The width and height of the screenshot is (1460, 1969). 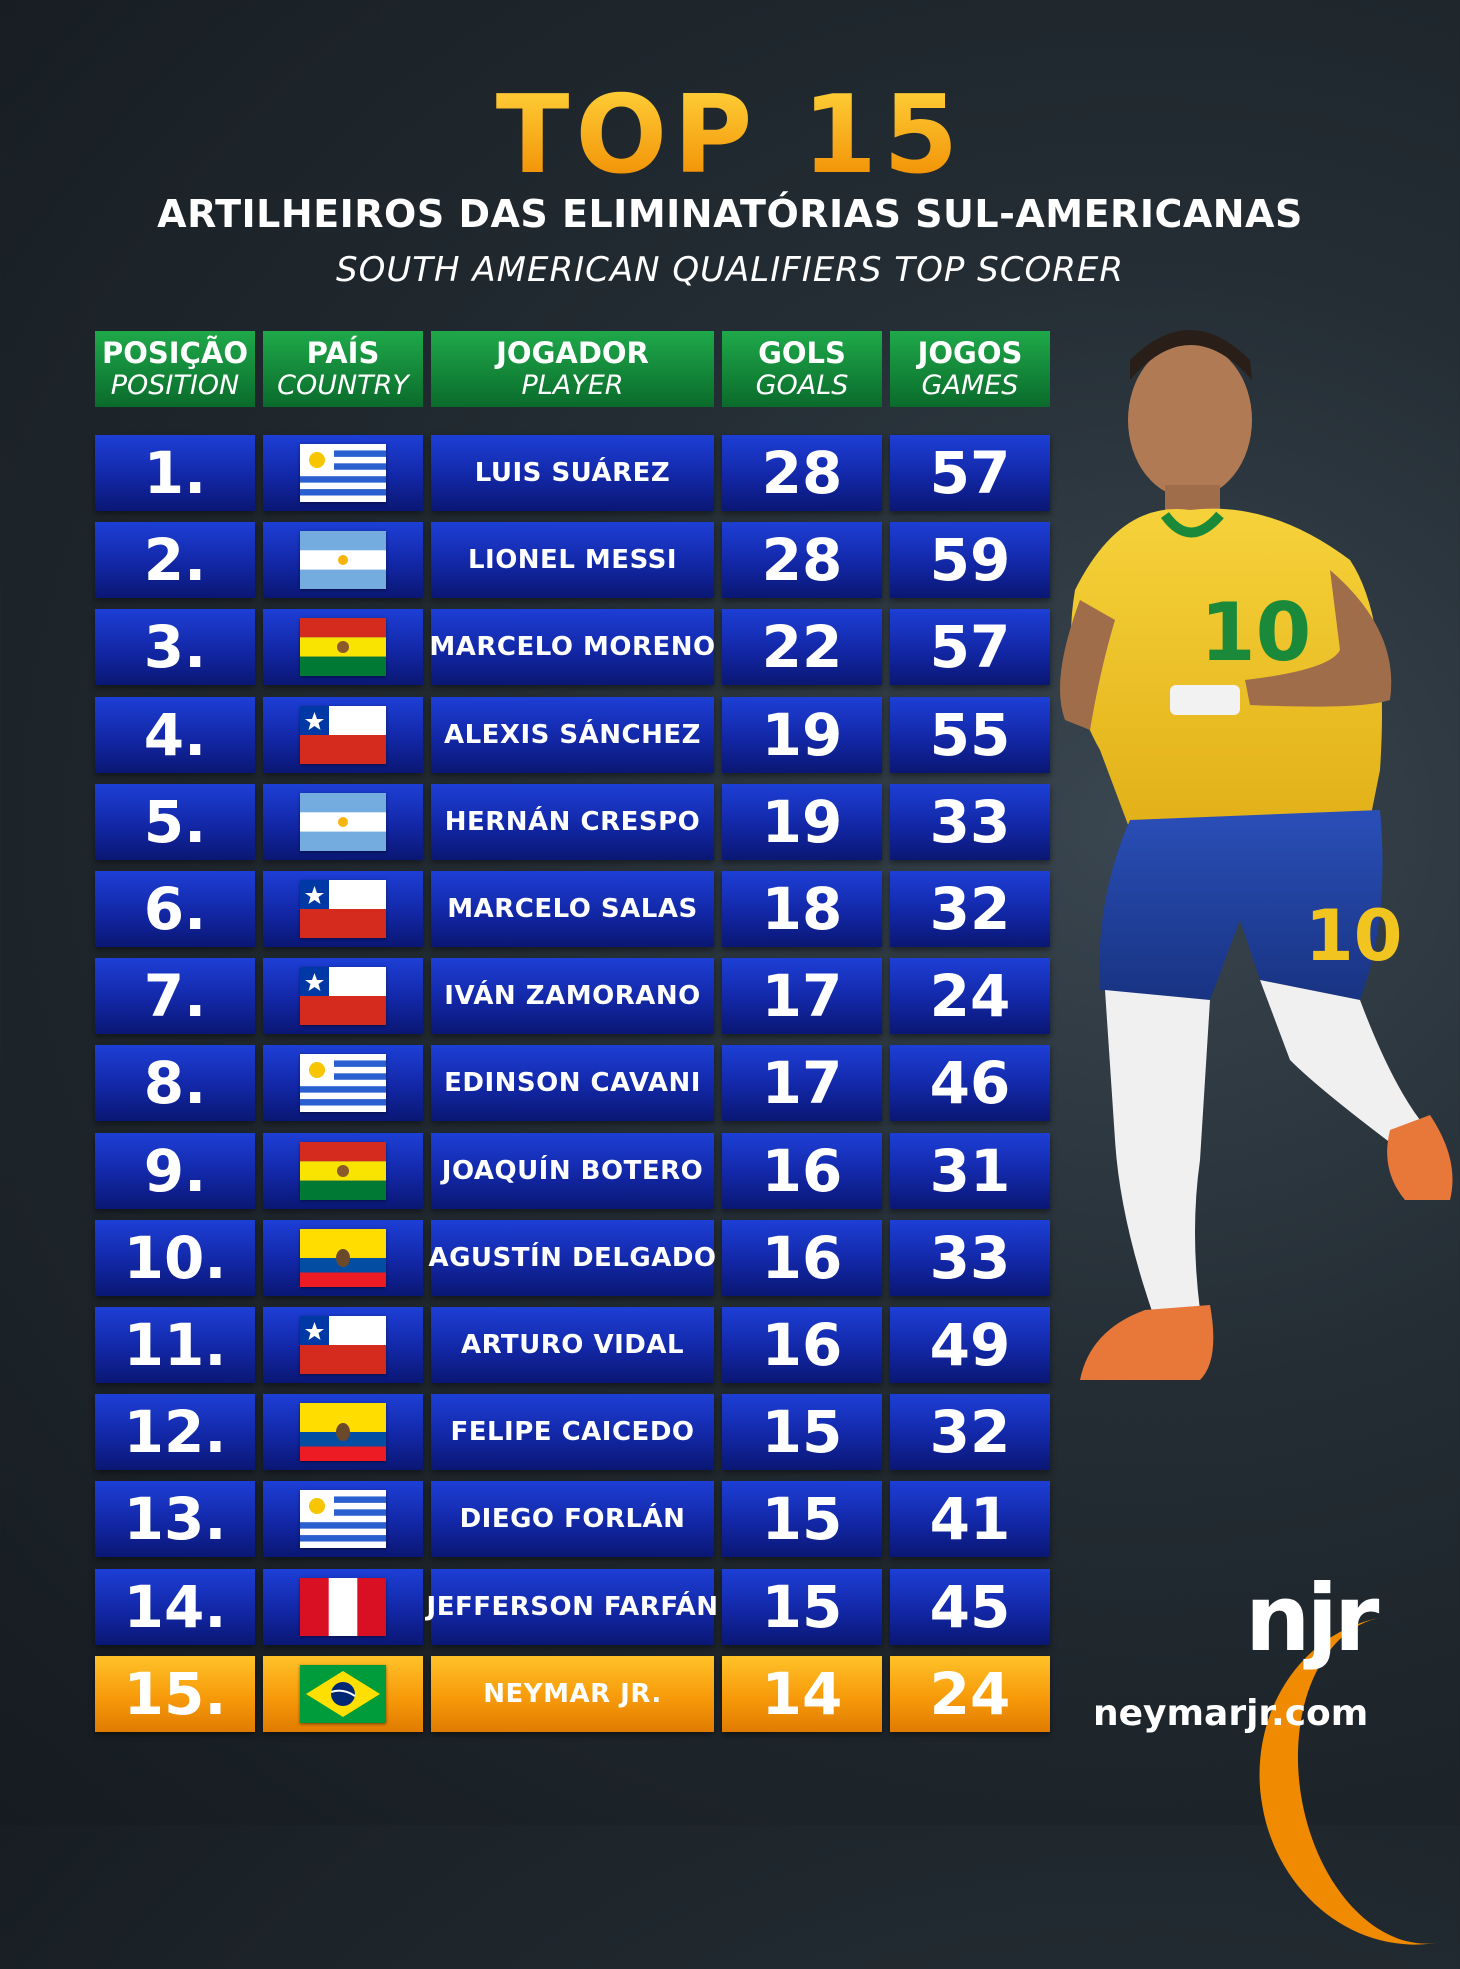 What do you see at coordinates (175, 1606) in the screenshot?
I see `position-cell: 14.` at bounding box center [175, 1606].